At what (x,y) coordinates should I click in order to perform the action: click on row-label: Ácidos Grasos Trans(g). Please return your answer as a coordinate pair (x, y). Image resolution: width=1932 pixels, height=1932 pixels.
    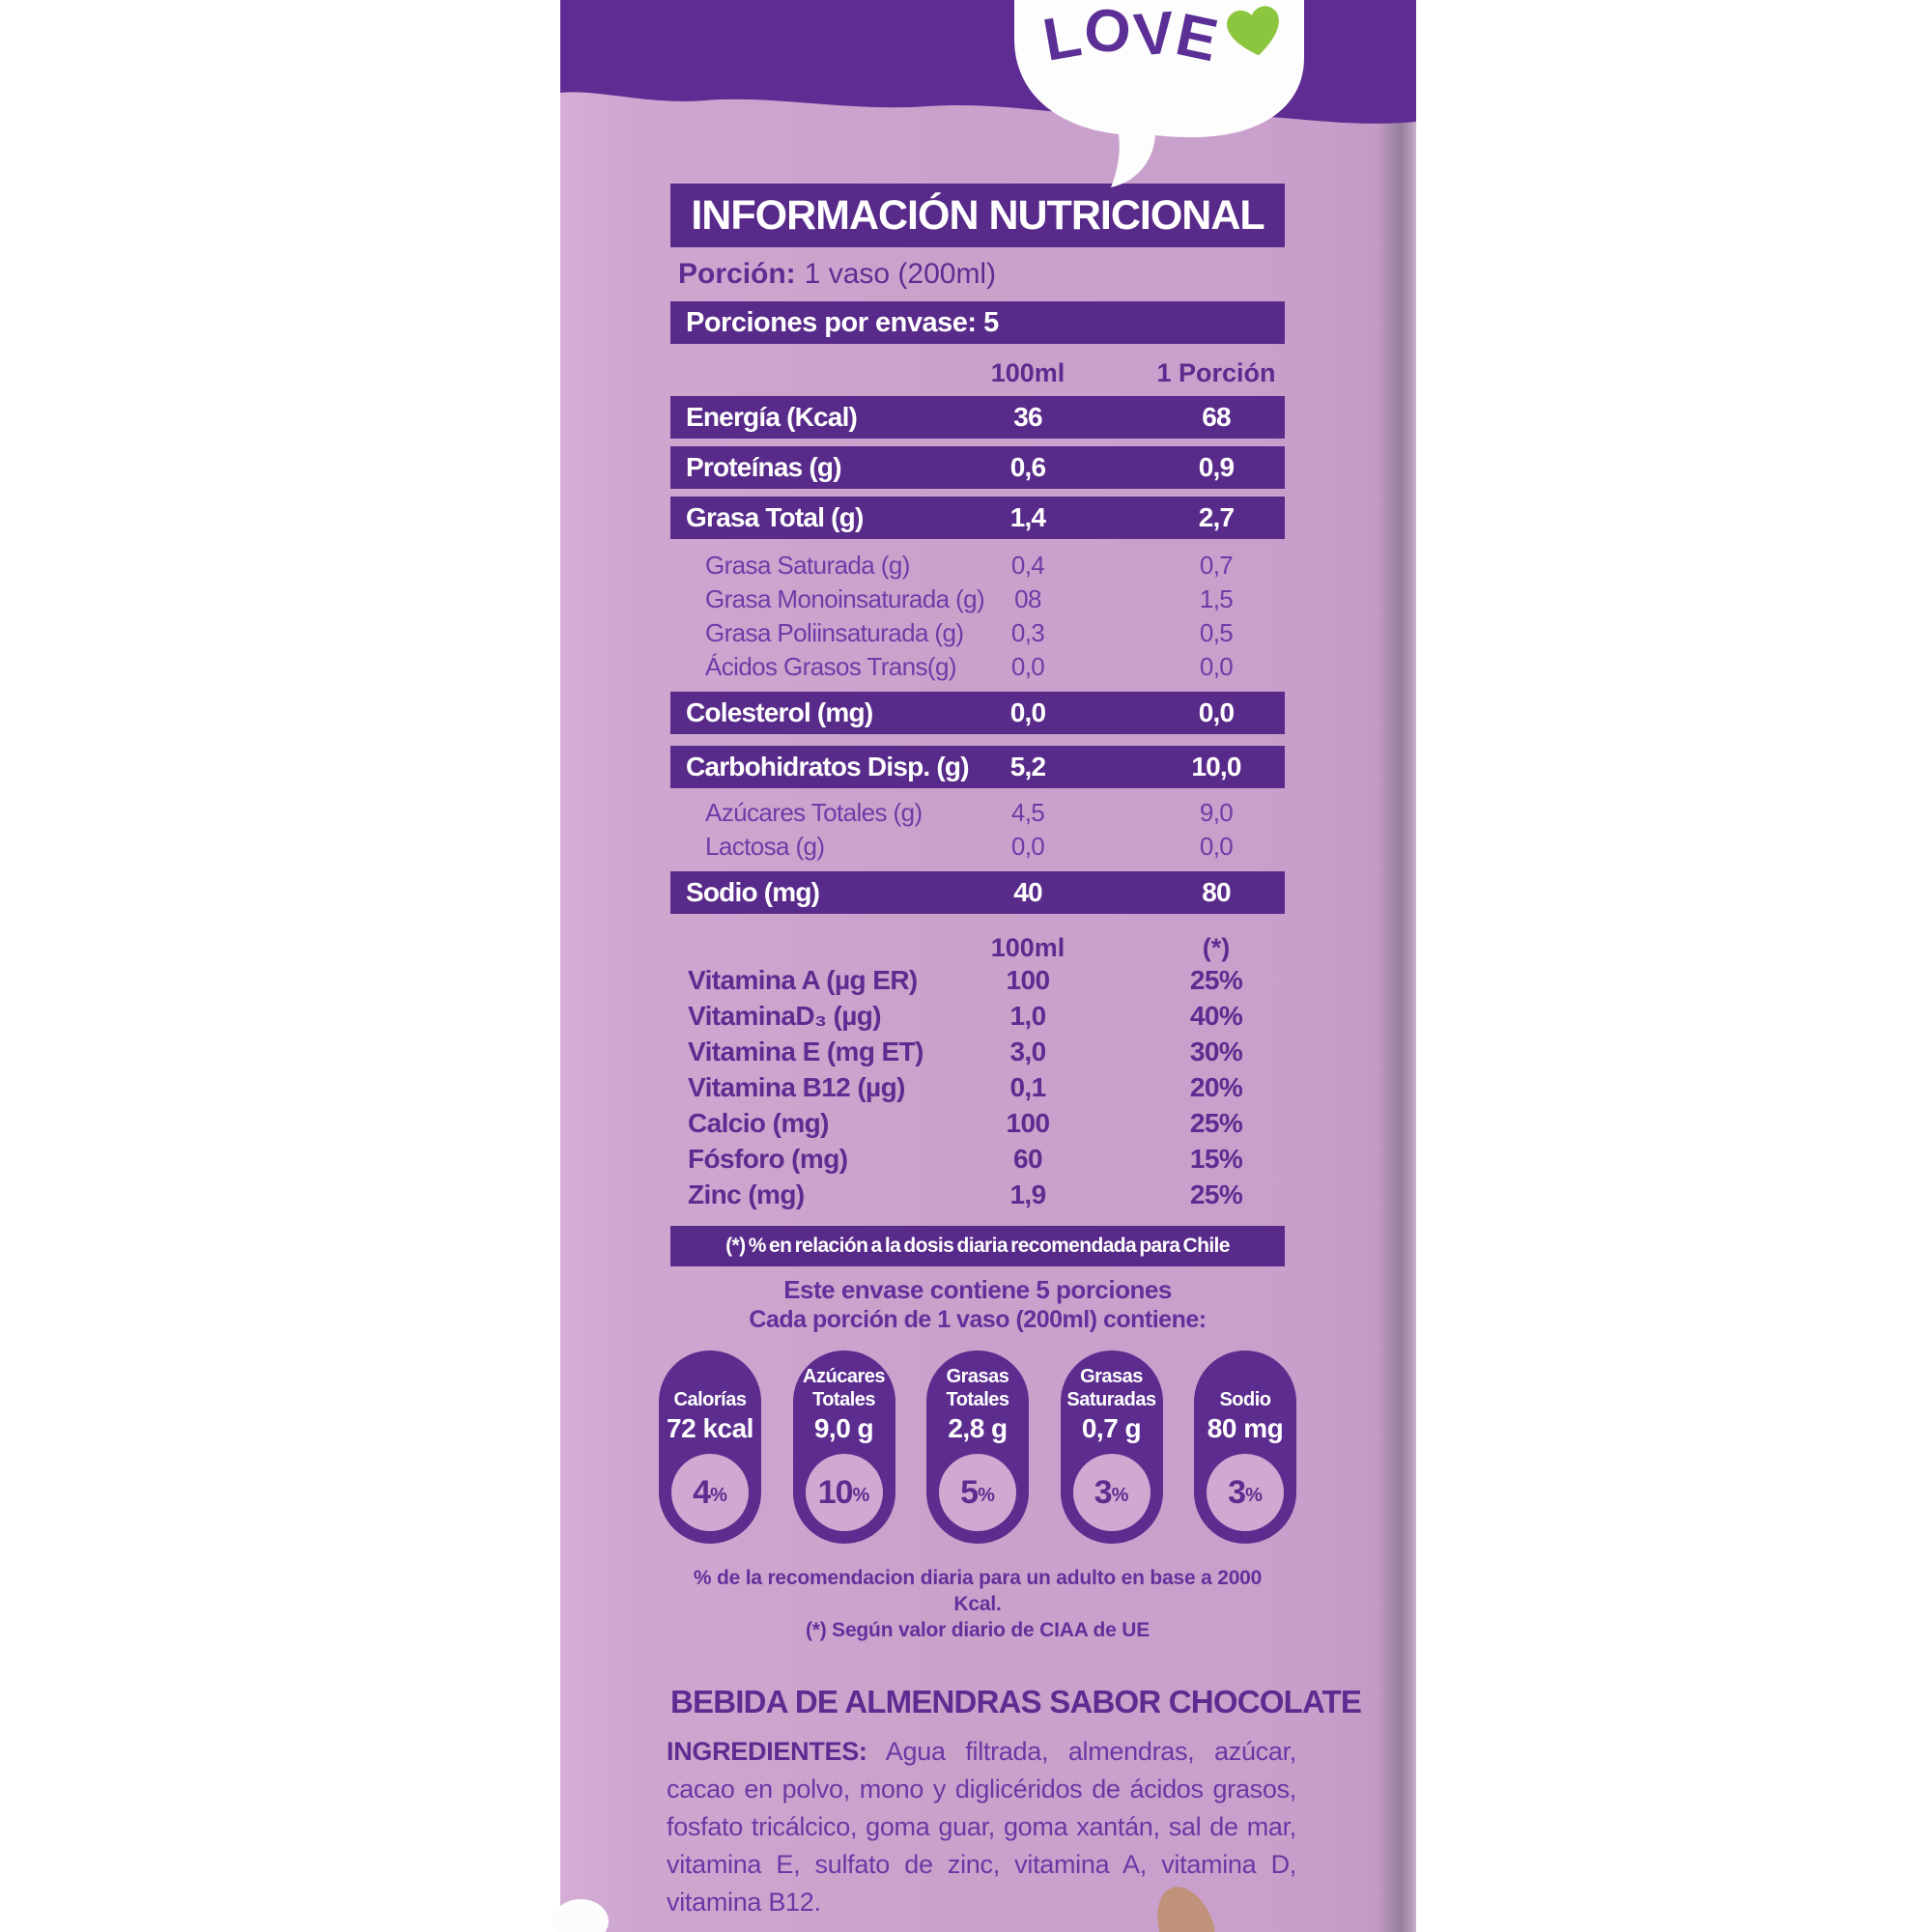
    Looking at the image, I should click on (830, 666).